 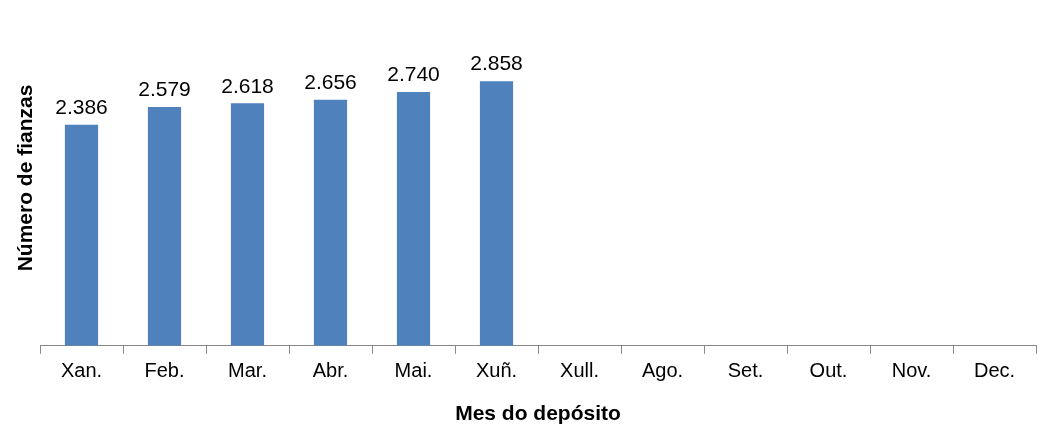 I want to click on x-tick-label: Xan., so click(x=81, y=370).